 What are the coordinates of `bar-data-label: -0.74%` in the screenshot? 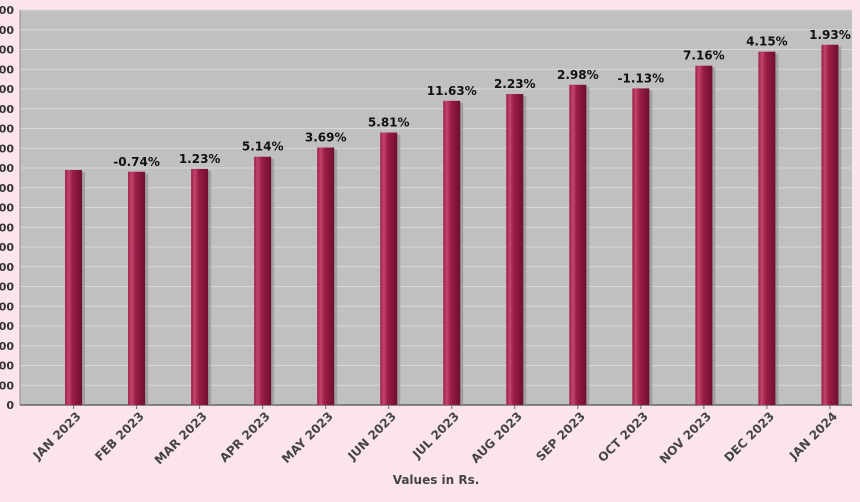 It's located at (136, 162).